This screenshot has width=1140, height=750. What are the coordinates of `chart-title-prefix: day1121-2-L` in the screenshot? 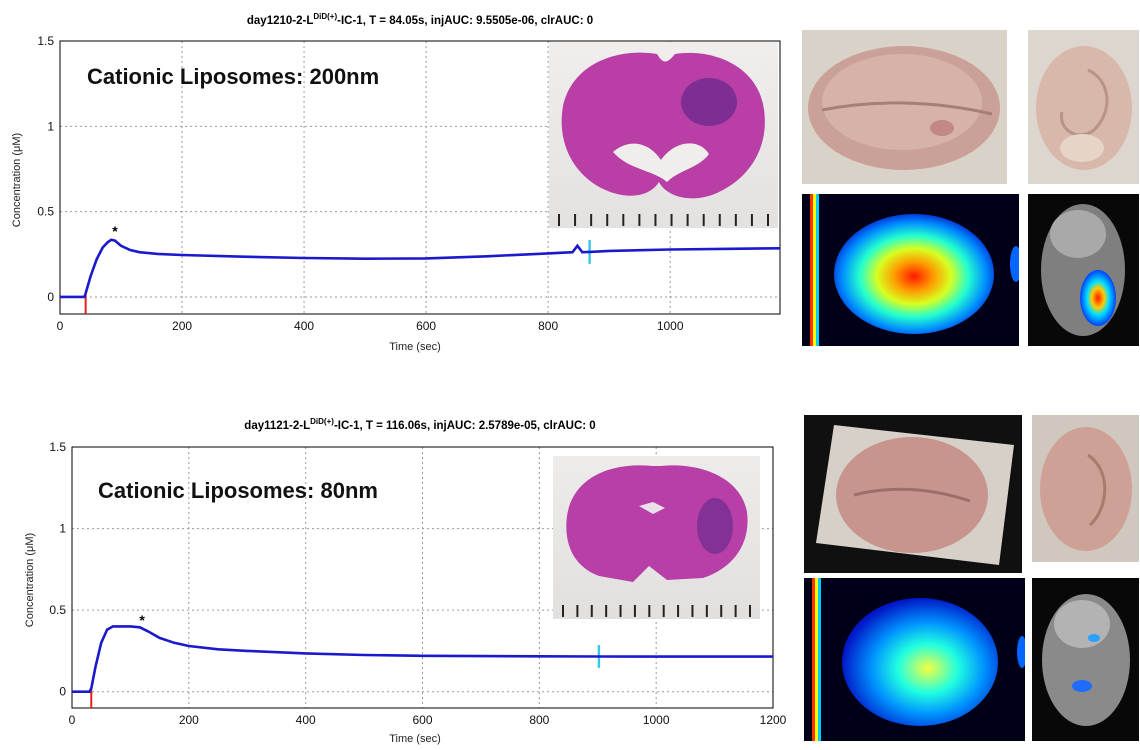 It's located at (277, 426).